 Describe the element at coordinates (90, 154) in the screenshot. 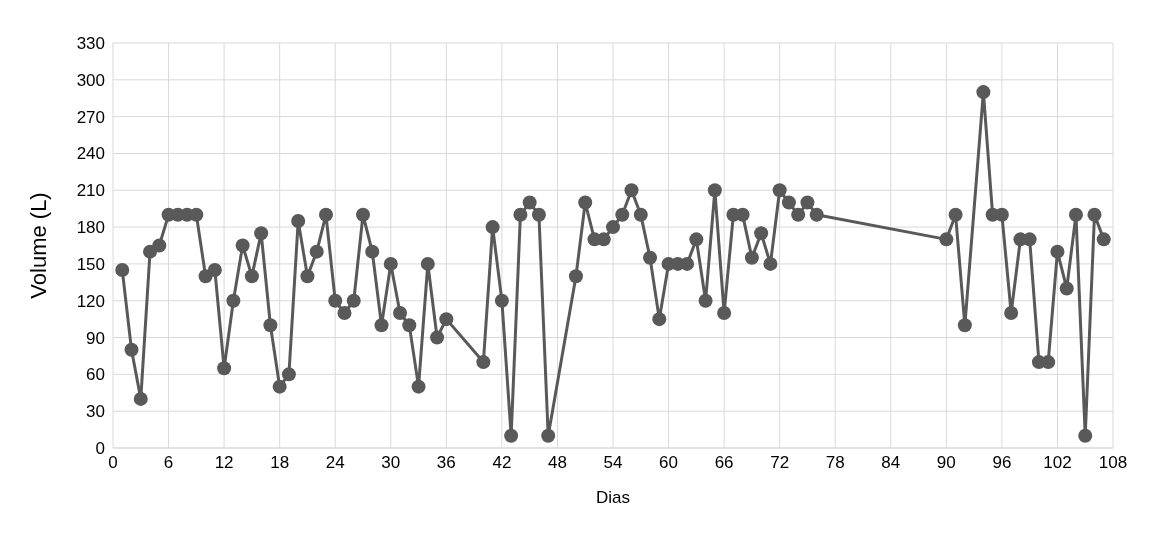

I see `y-tick-label: 240` at that location.